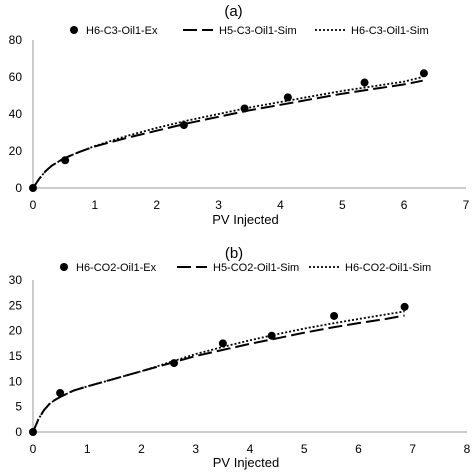 This screenshot has height=474, width=474. What do you see at coordinates (234, 253) in the screenshot?
I see `panel-label: (b)` at bounding box center [234, 253].